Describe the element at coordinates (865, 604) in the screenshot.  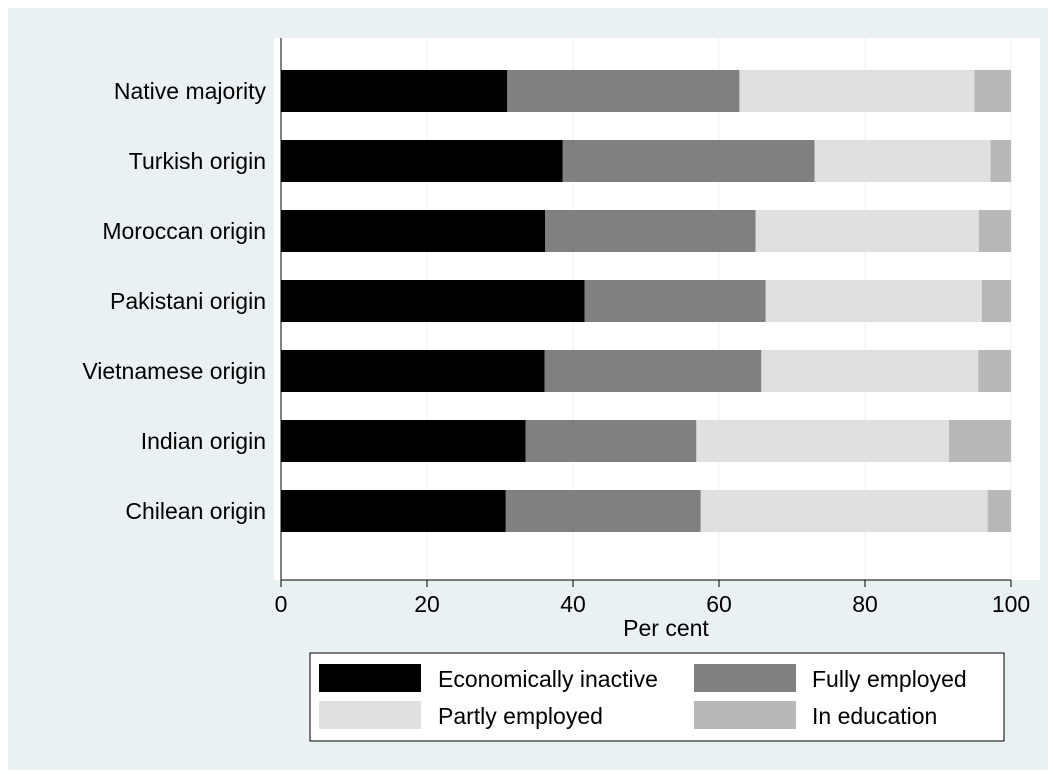
I see `x-tick-label: 80` at that location.